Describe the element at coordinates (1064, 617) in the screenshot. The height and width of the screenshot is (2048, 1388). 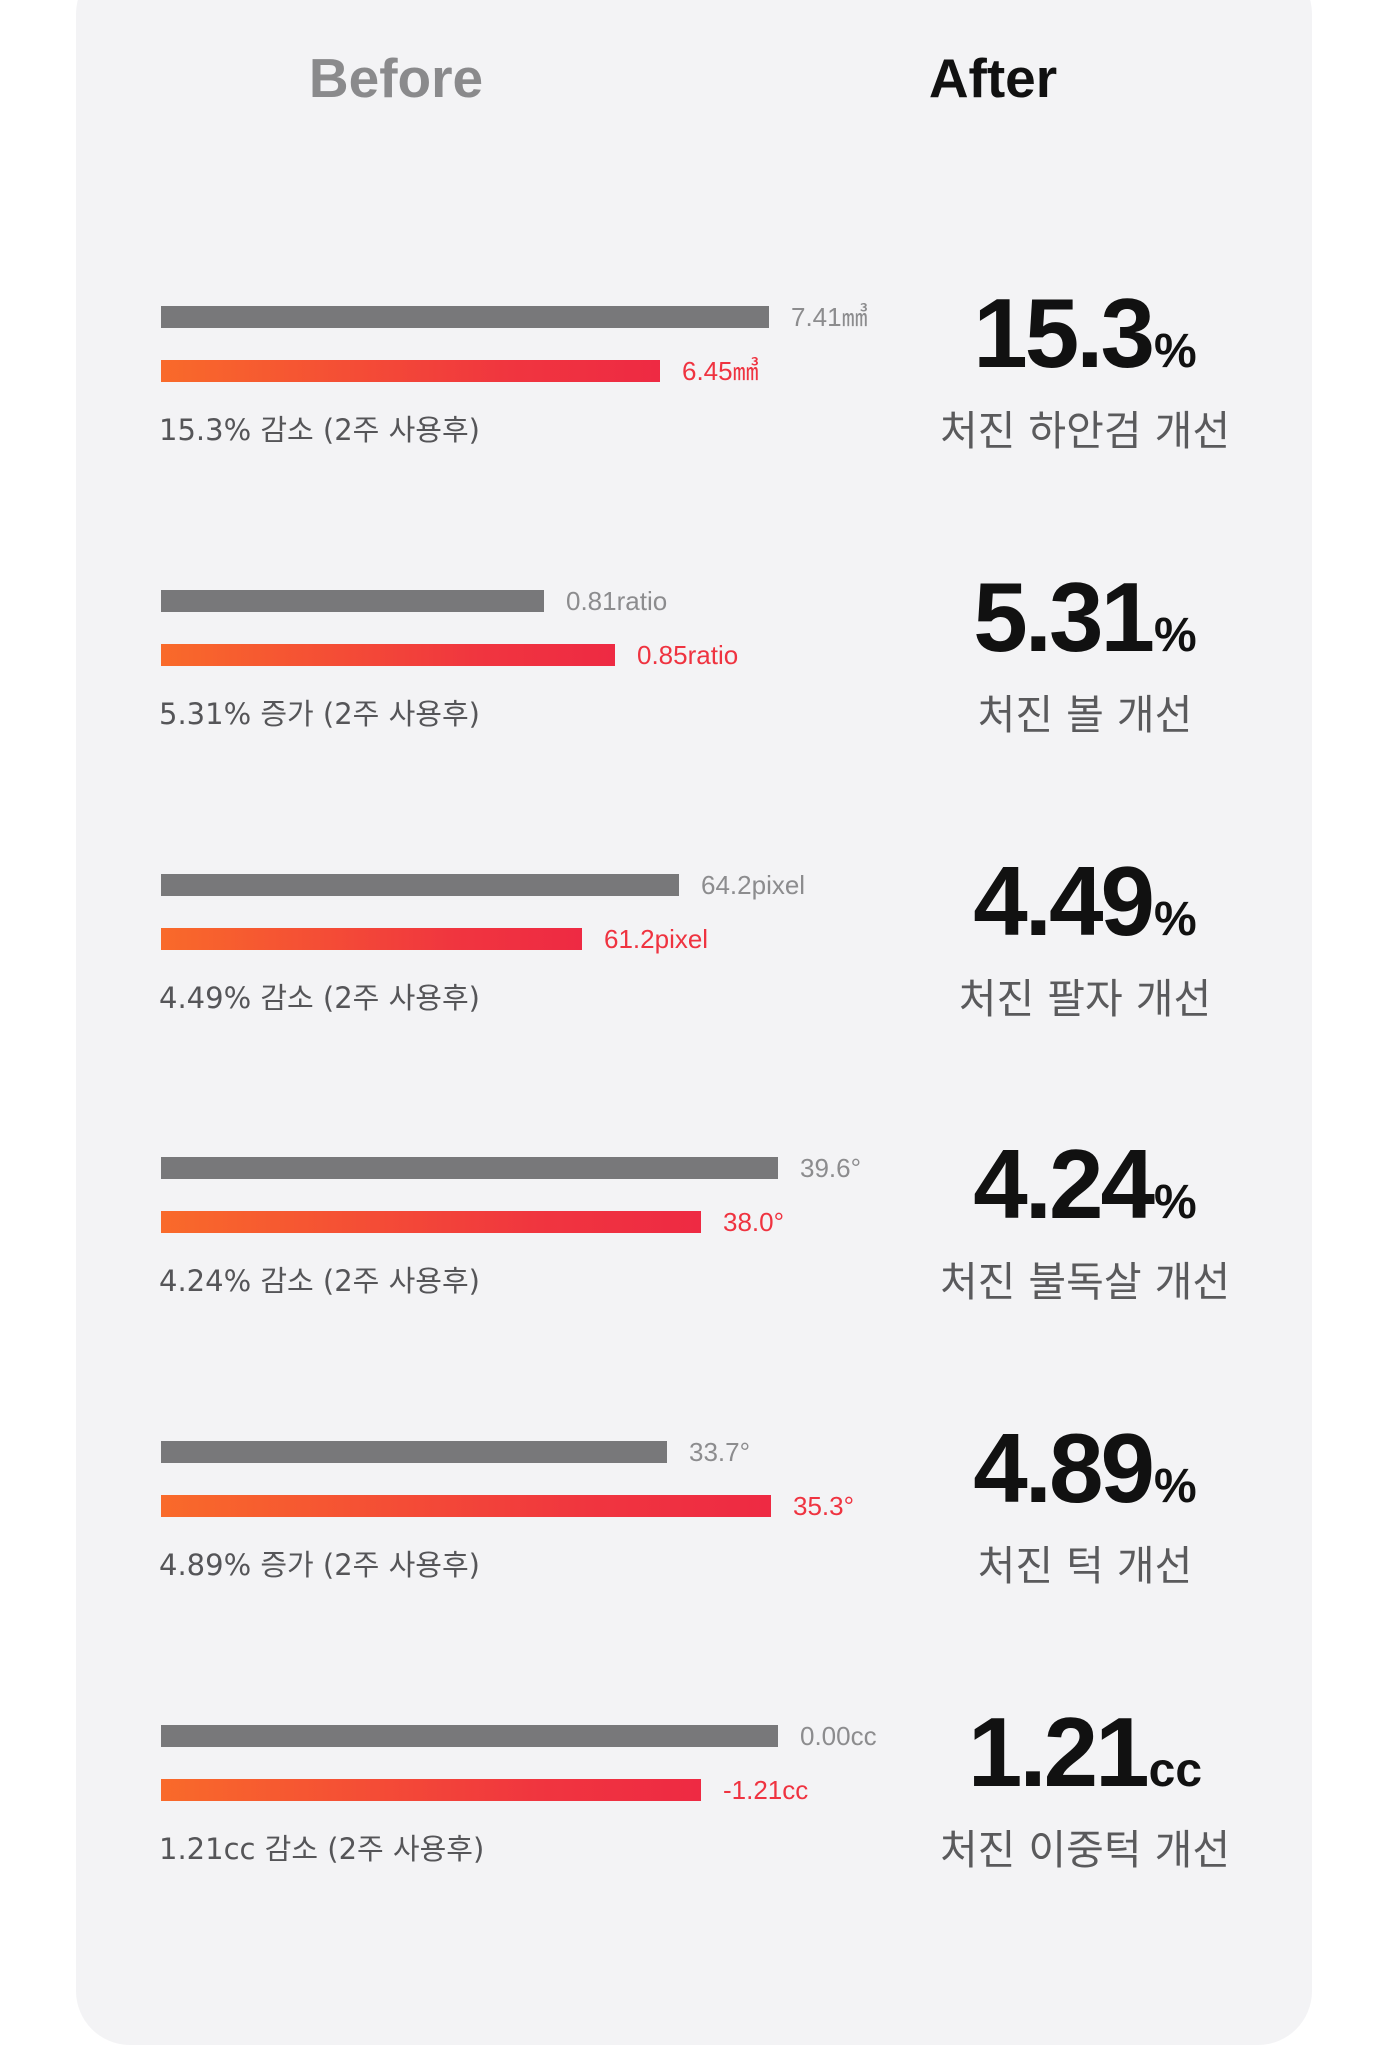
I see `stat-number: 5.31` at that location.